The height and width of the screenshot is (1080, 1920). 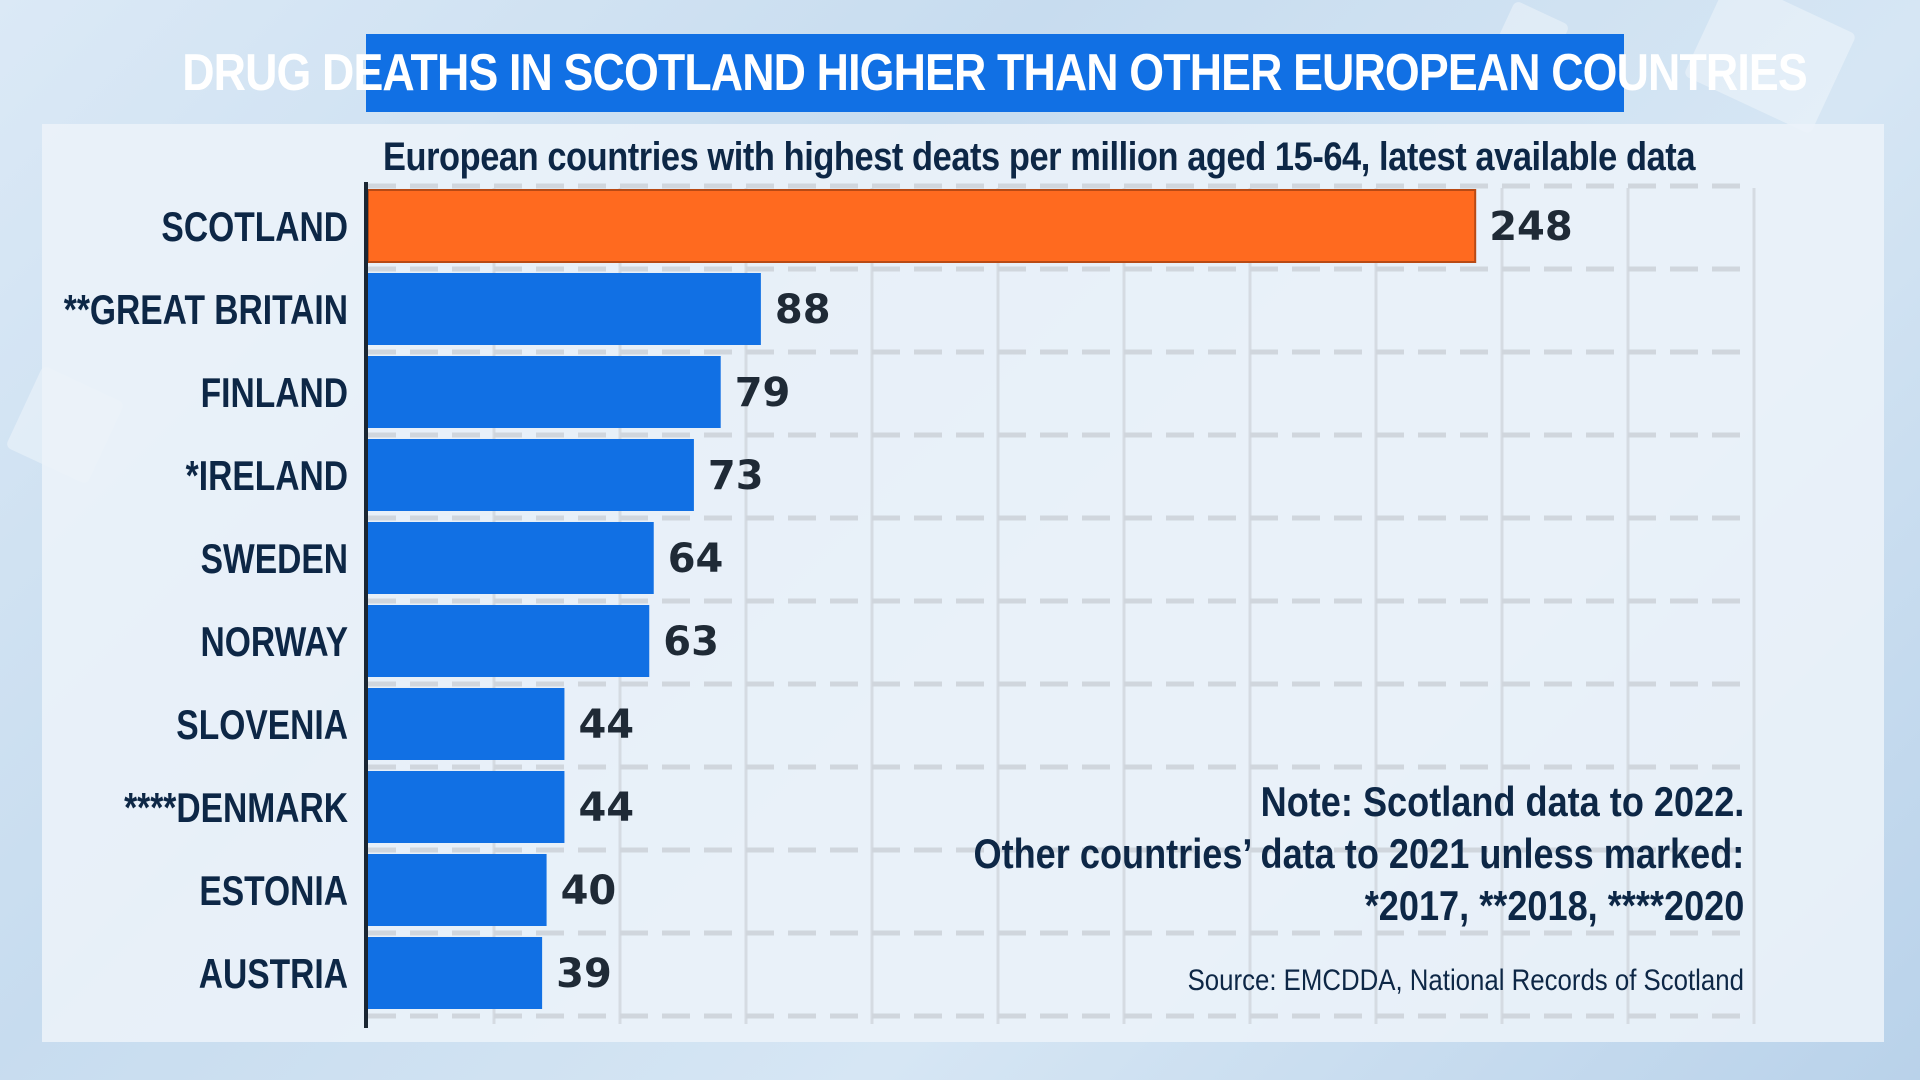 I want to click on category-label: SCOTLAND, so click(x=254, y=228).